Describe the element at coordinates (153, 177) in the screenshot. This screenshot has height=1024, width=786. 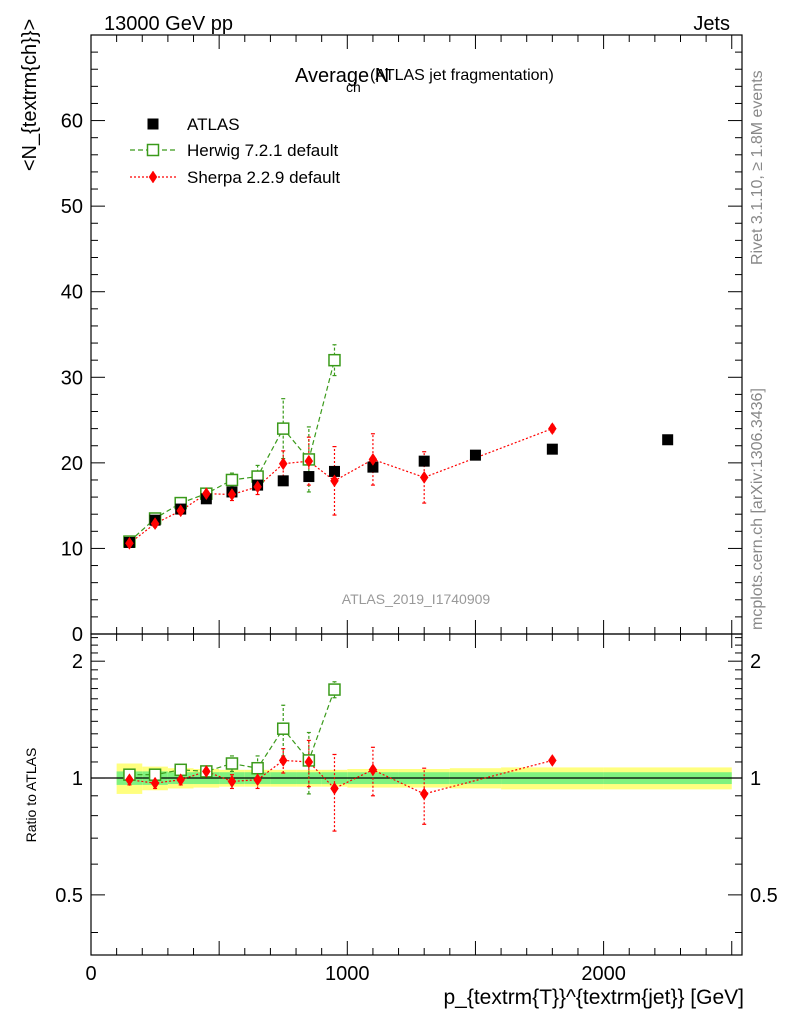
I see `legend-sherpa-marker` at that location.